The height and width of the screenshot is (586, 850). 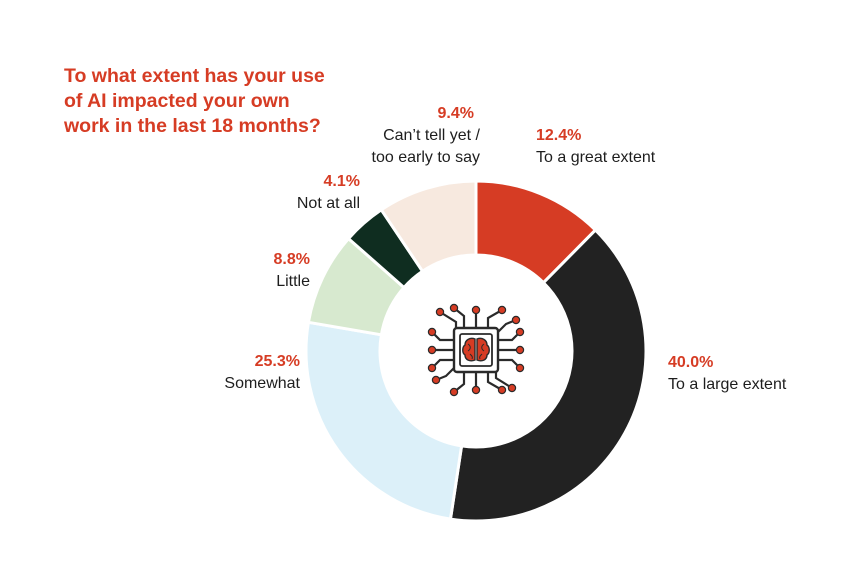 I want to click on slice-large-extent, so click(x=548, y=375).